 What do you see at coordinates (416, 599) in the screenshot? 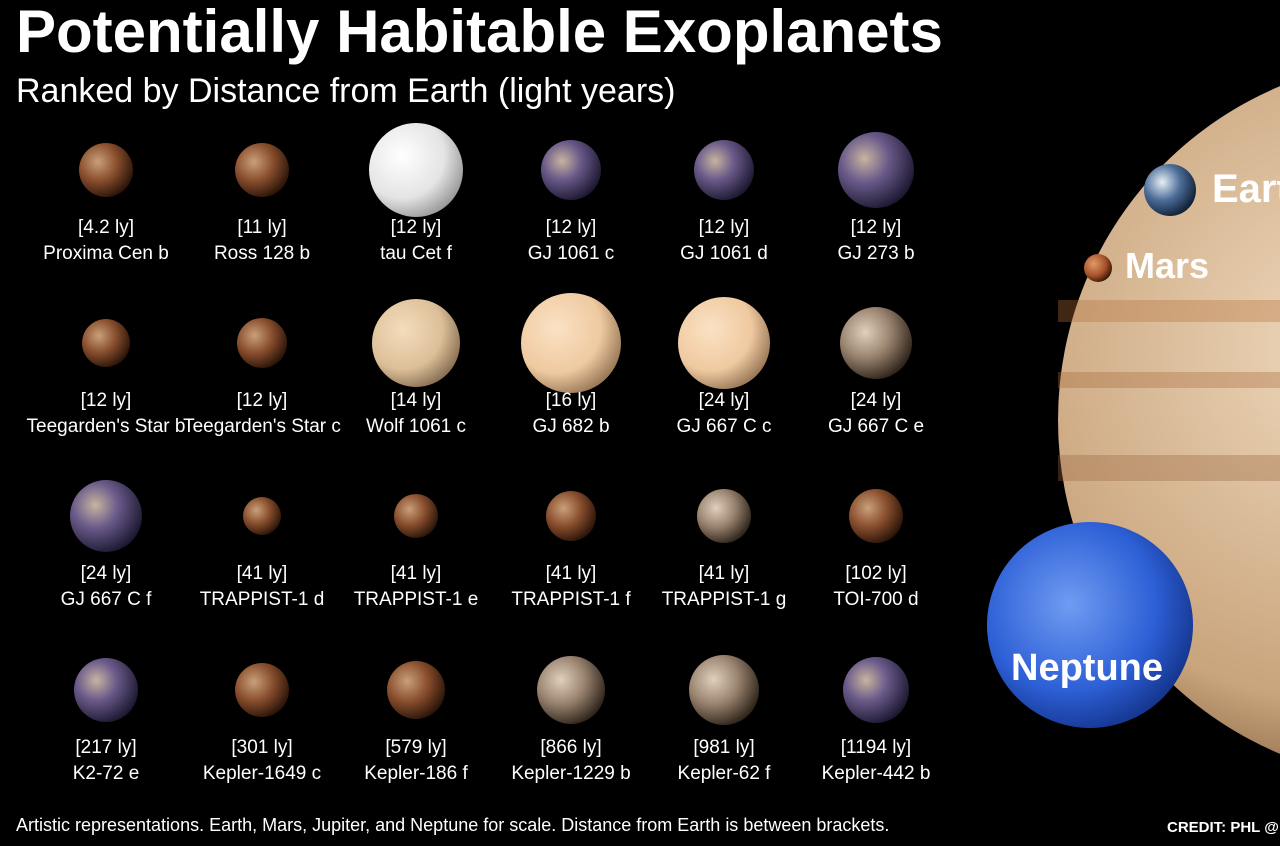
I see `planet-name: TRAPPIST-1 e` at bounding box center [416, 599].